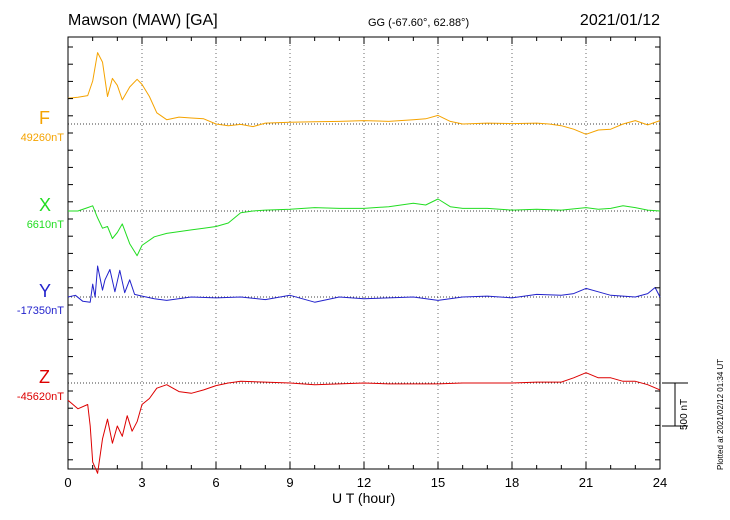 The height and width of the screenshot is (520, 730). What do you see at coordinates (660, 482) in the screenshot?
I see `x-tick-label: 24` at bounding box center [660, 482].